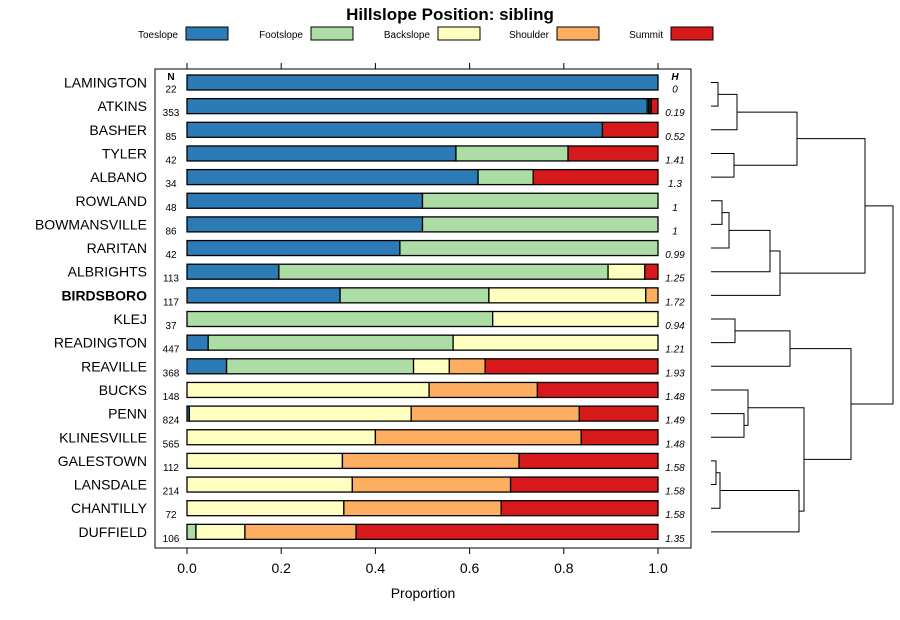  What do you see at coordinates (674, 350) in the screenshot?
I see `row-h-value: 1.21` at bounding box center [674, 350].